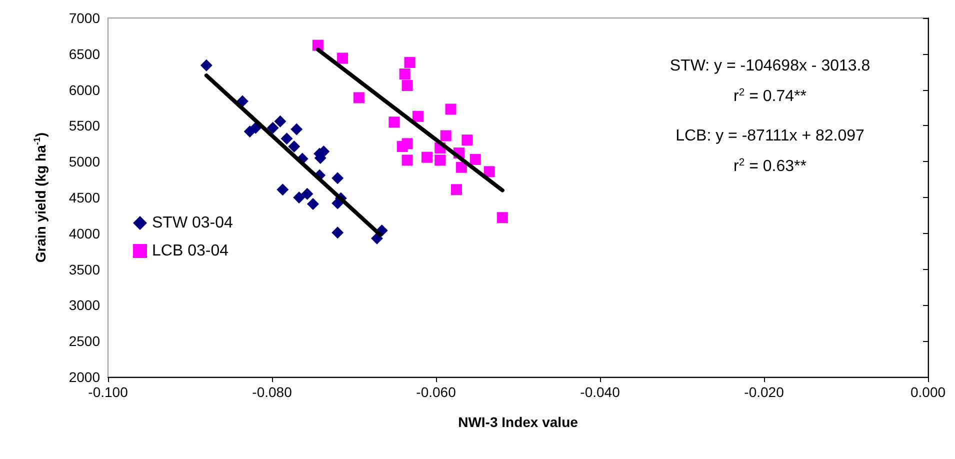 Image resolution: width=955 pixels, height=459 pixels. What do you see at coordinates (84, 198) in the screenshot?
I see `y-tick-label: 4500` at bounding box center [84, 198].